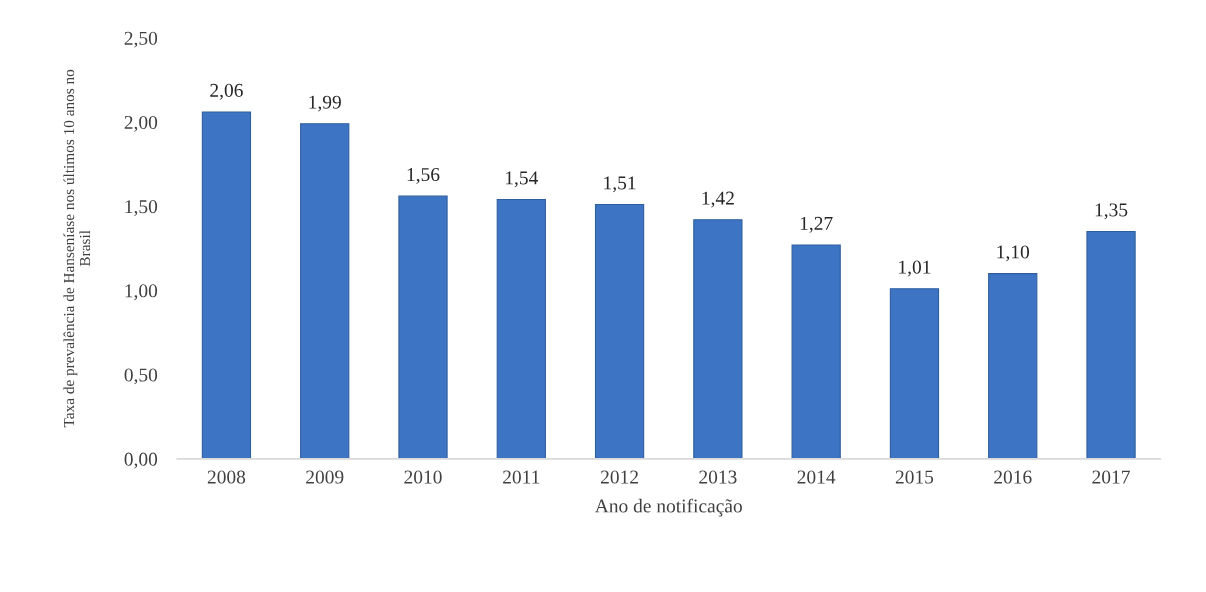 Image resolution: width=1206 pixels, height=592 pixels. What do you see at coordinates (718, 199) in the screenshot?
I see `data-label: 1,42` at bounding box center [718, 199].